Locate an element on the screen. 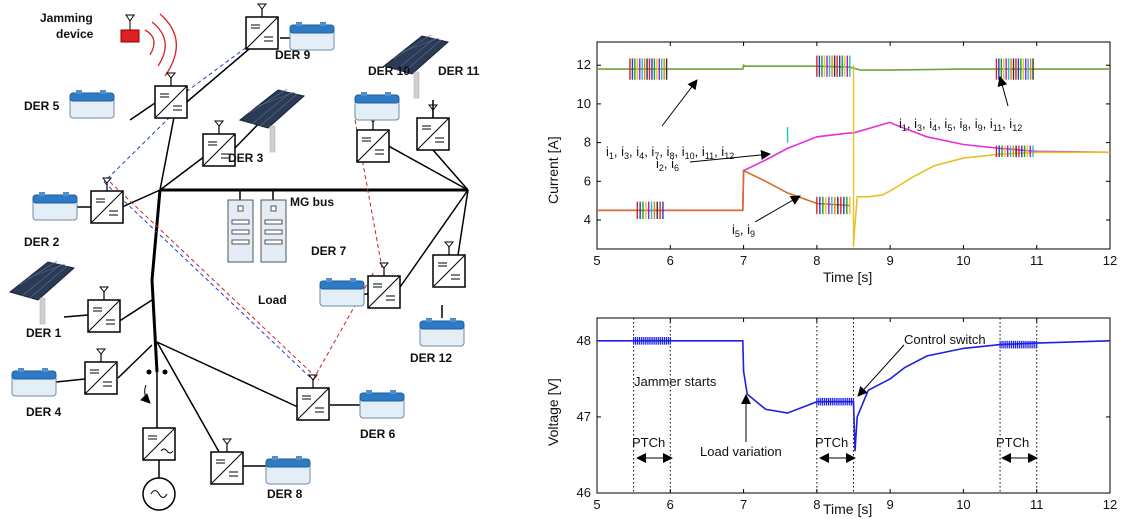 The height and width of the screenshot is (519, 1126). der2-battery is located at coordinates (55, 206).